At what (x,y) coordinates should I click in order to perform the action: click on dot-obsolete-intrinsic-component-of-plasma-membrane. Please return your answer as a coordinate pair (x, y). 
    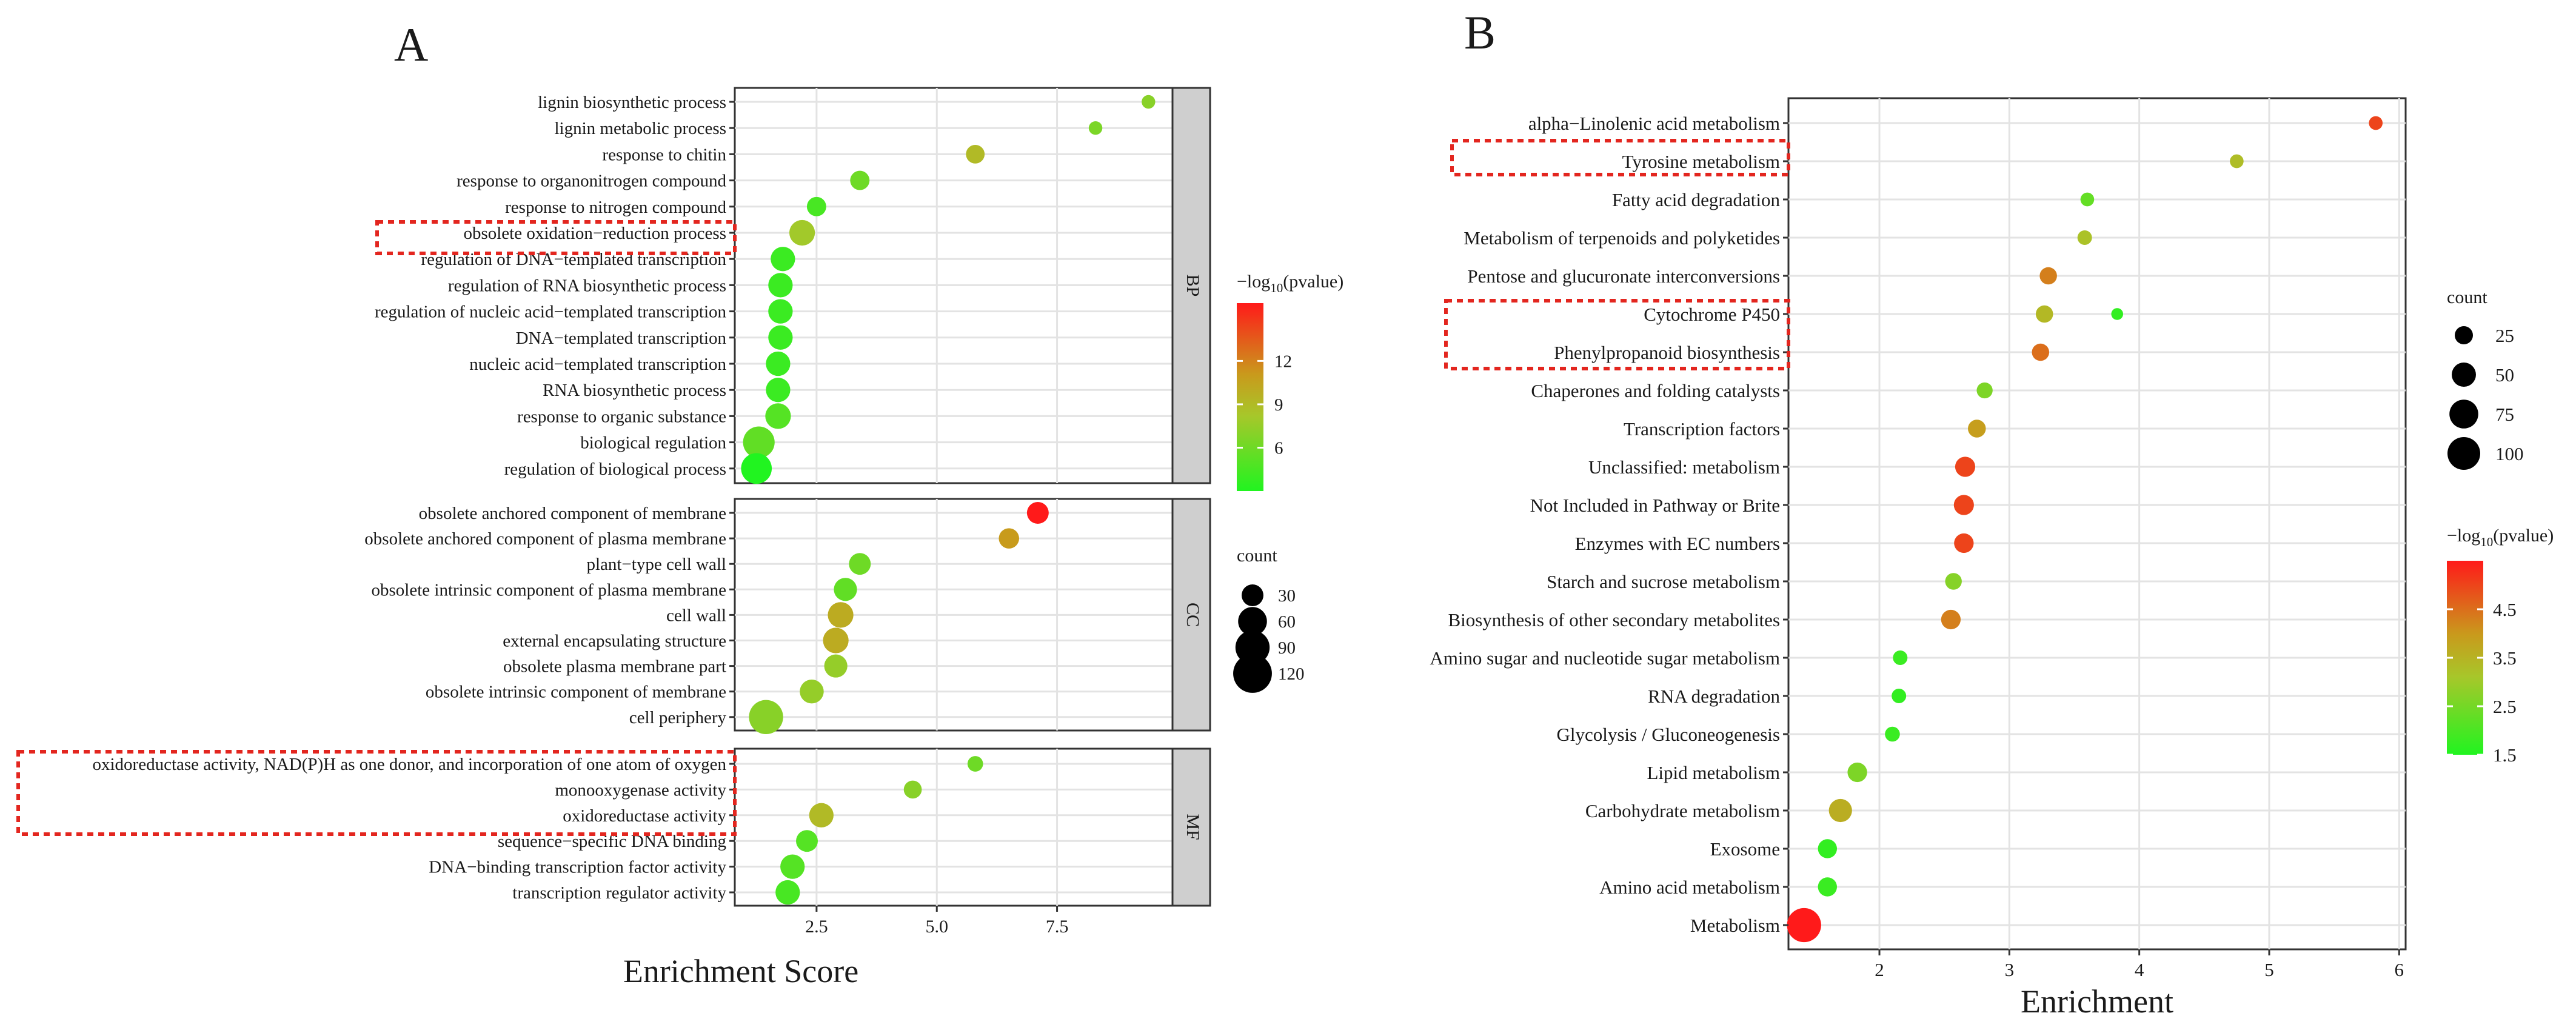
    Looking at the image, I should click on (845, 589).